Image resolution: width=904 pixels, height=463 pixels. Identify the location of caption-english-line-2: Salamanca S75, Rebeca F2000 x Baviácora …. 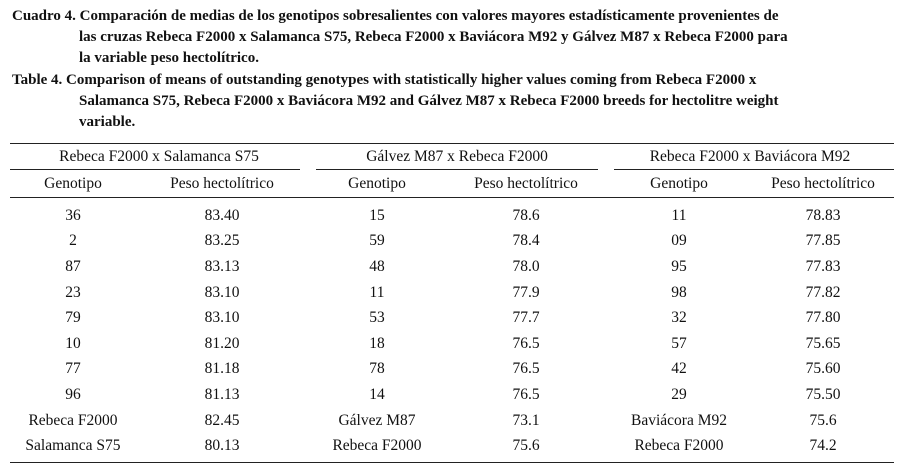
(429, 101).